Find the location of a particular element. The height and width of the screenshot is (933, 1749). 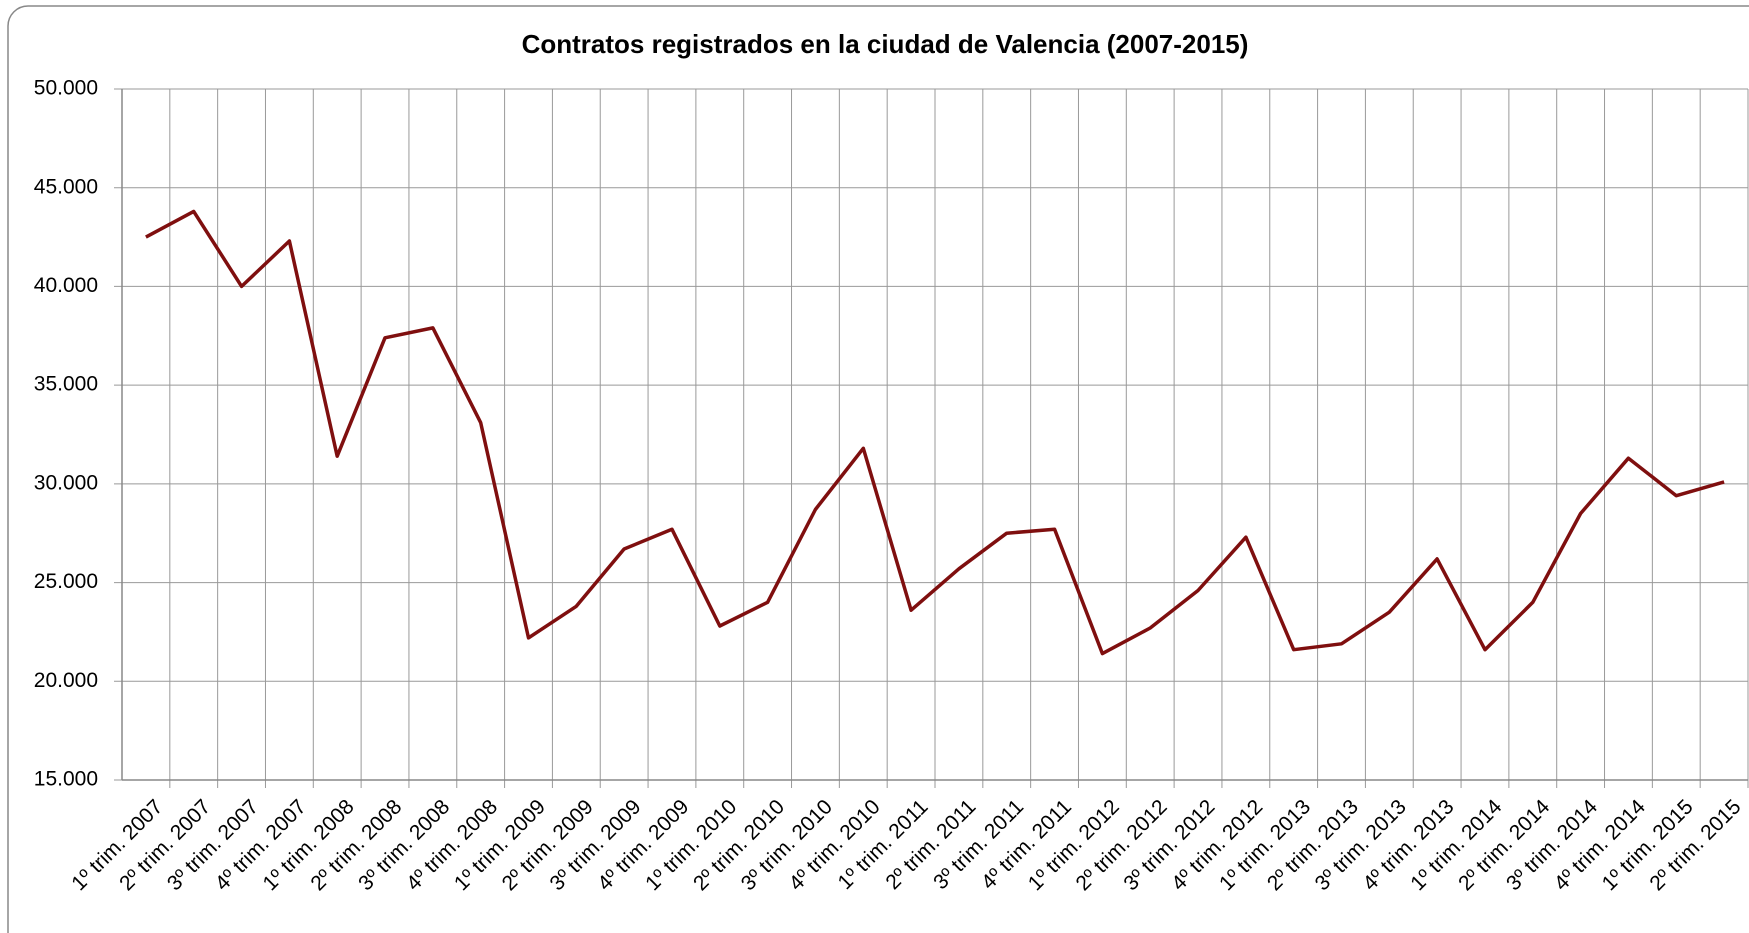

y-tick-label: 50.000 is located at coordinates (66, 88).